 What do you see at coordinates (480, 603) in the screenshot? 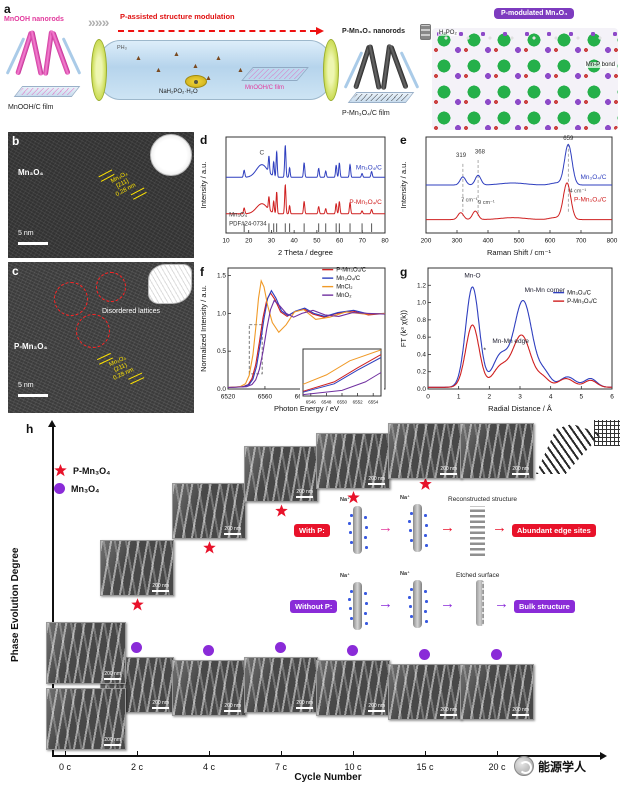
I see `etched-rod-icon` at bounding box center [480, 603].